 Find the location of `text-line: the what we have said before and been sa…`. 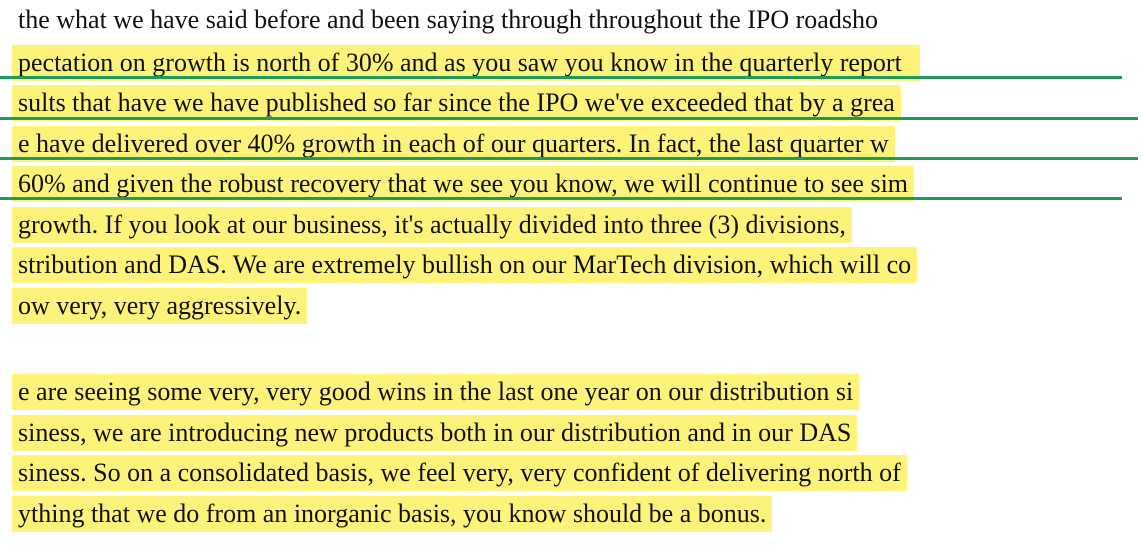

text-line: the what we have said before and been sa… is located at coordinates (566, 20).